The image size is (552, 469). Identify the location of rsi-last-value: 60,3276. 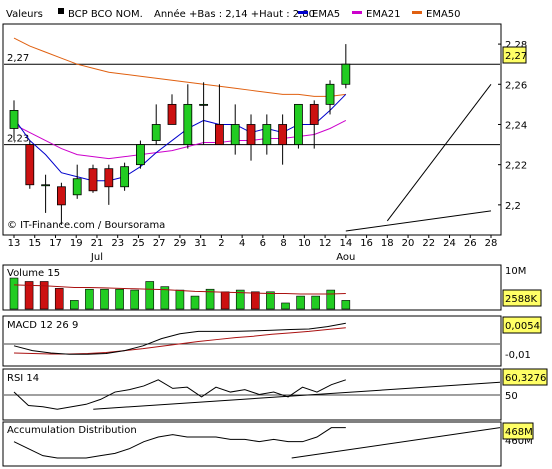
(525, 378).